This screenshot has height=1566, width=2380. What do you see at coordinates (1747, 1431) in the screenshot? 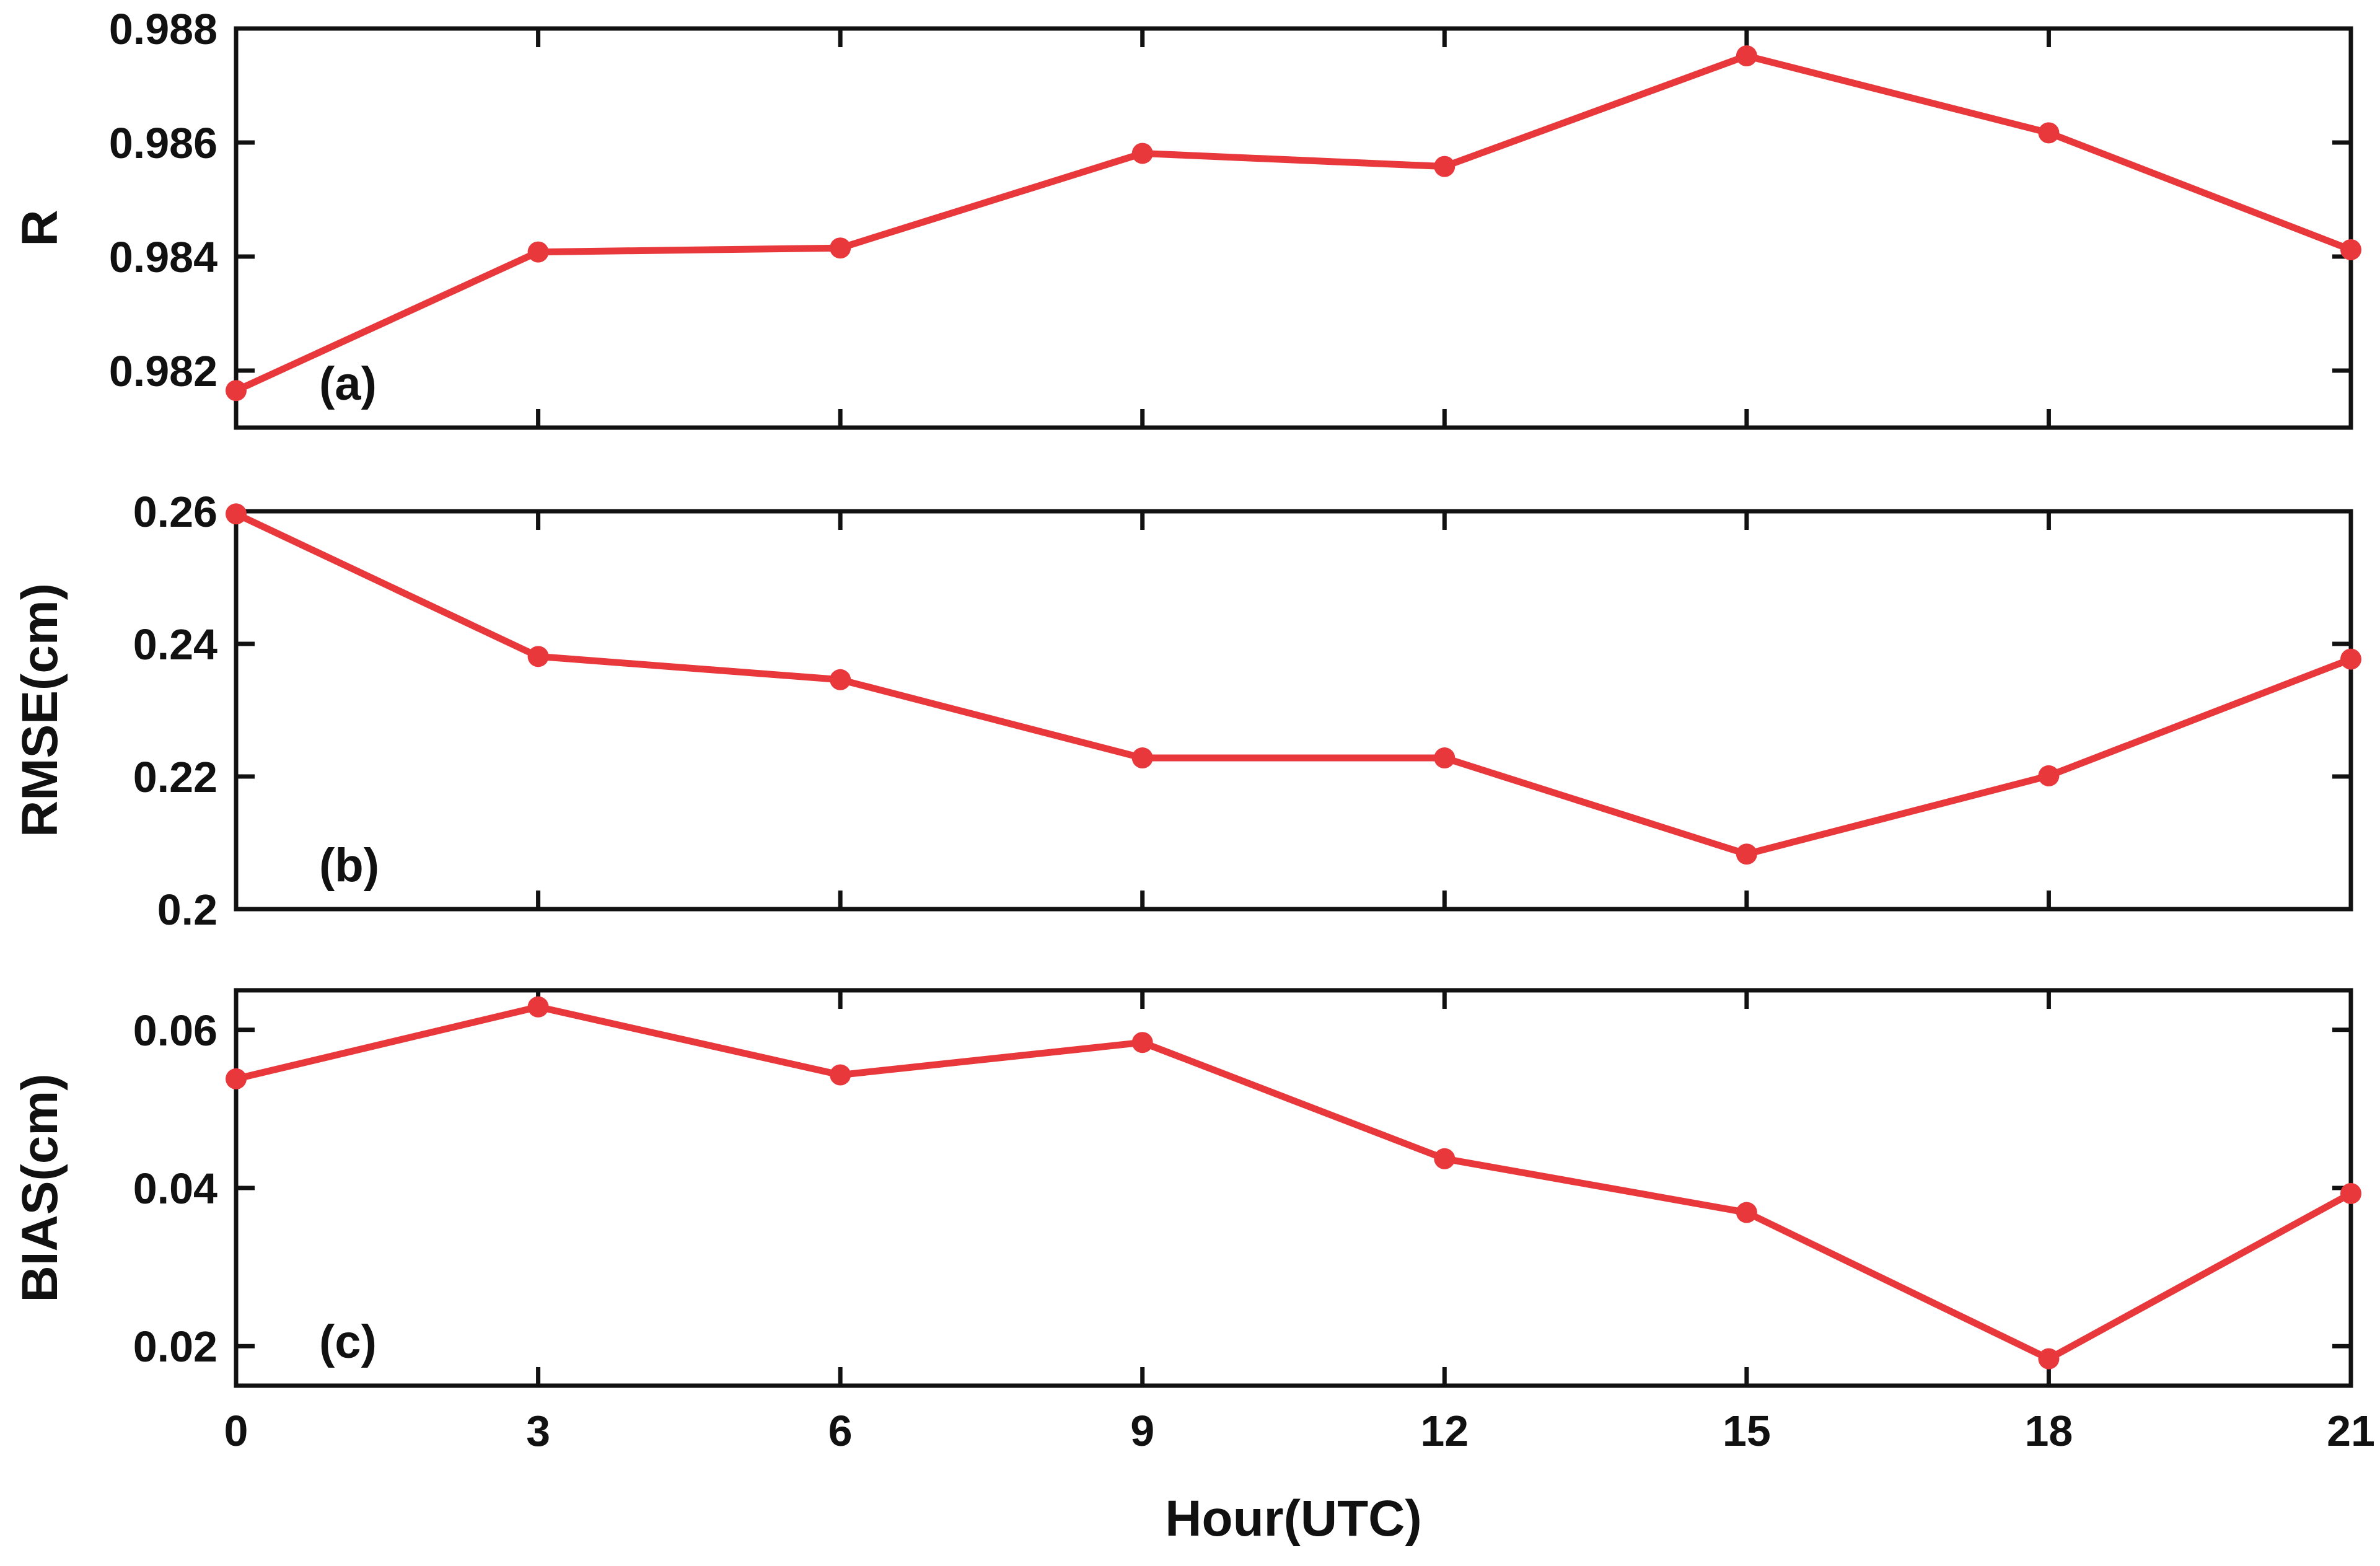
I see `x-tick-label: 15` at bounding box center [1747, 1431].